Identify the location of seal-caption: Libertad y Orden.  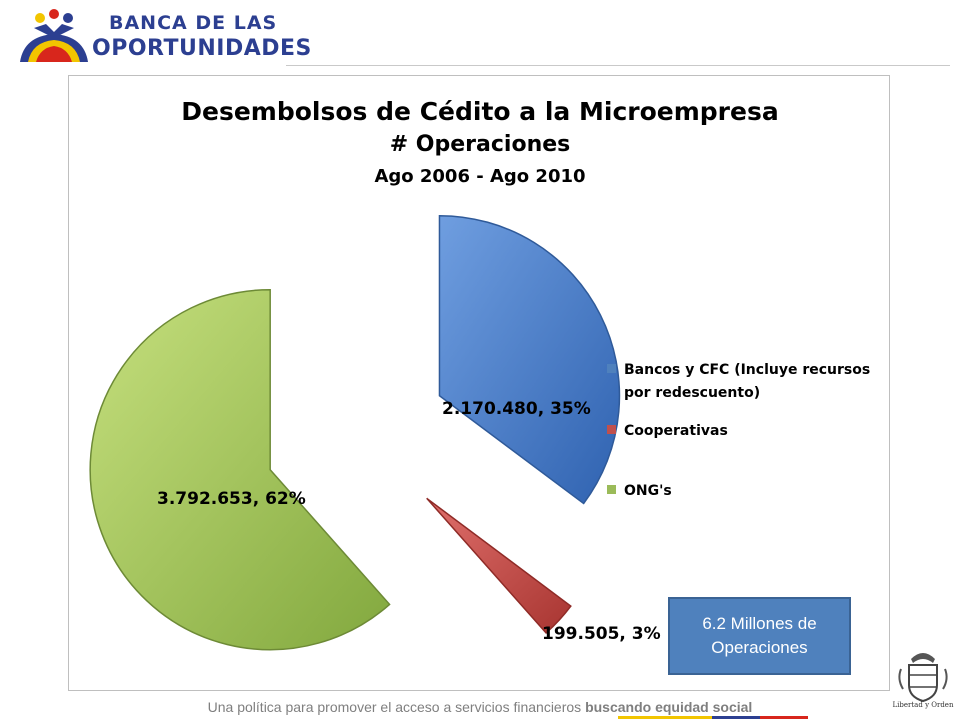
(923, 705).